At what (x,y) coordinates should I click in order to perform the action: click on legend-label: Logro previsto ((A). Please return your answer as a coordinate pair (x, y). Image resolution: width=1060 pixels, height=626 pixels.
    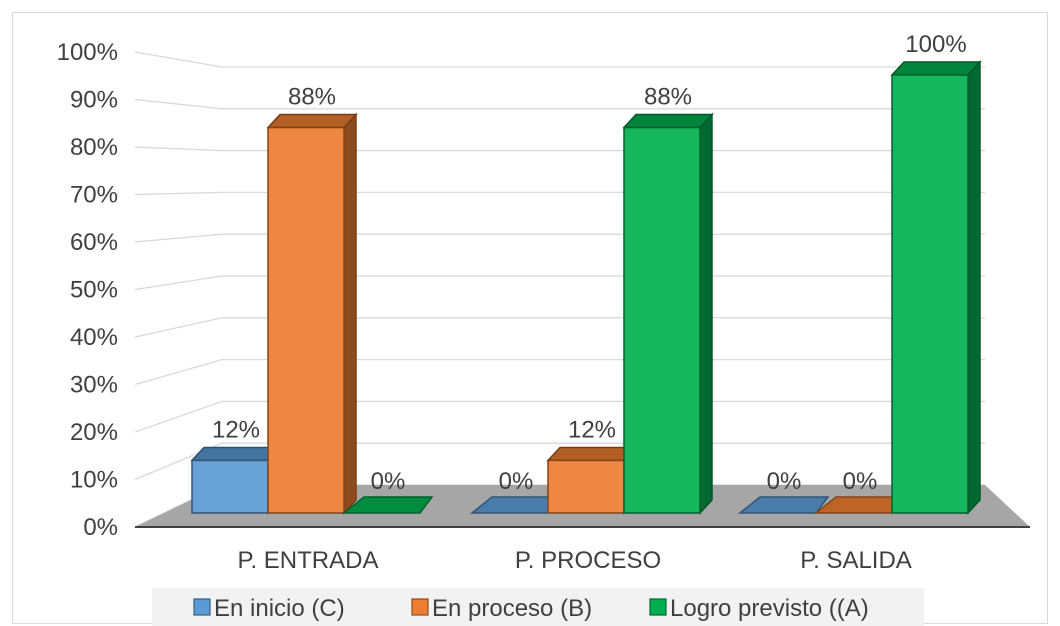
    Looking at the image, I should click on (769, 608).